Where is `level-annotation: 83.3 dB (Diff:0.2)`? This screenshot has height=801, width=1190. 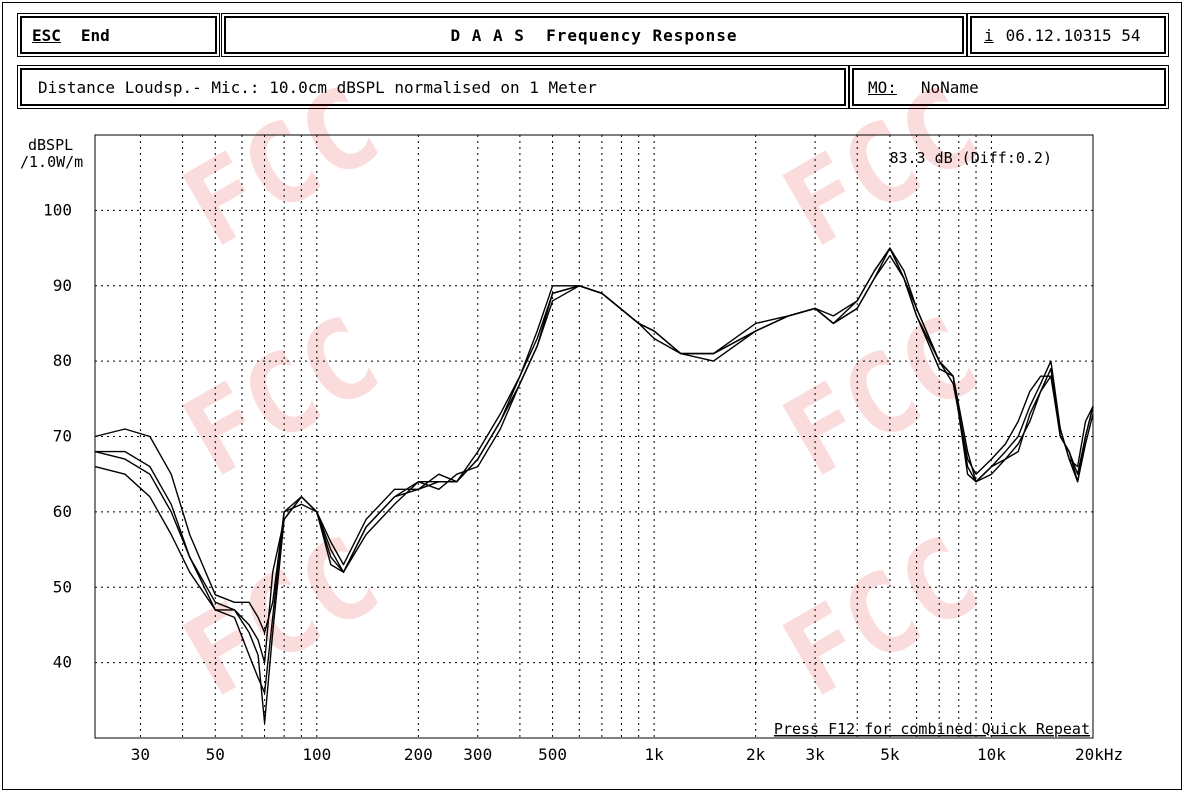
level-annotation: 83.3 dB (Diff:0.2) is located at coordinates (970, 158).